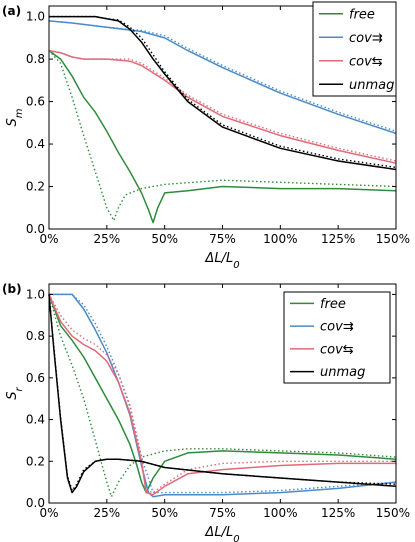  Describe the element at coordinates (19, 388) in the screenshot. I see `y-axis-label-sub: r` at that location.